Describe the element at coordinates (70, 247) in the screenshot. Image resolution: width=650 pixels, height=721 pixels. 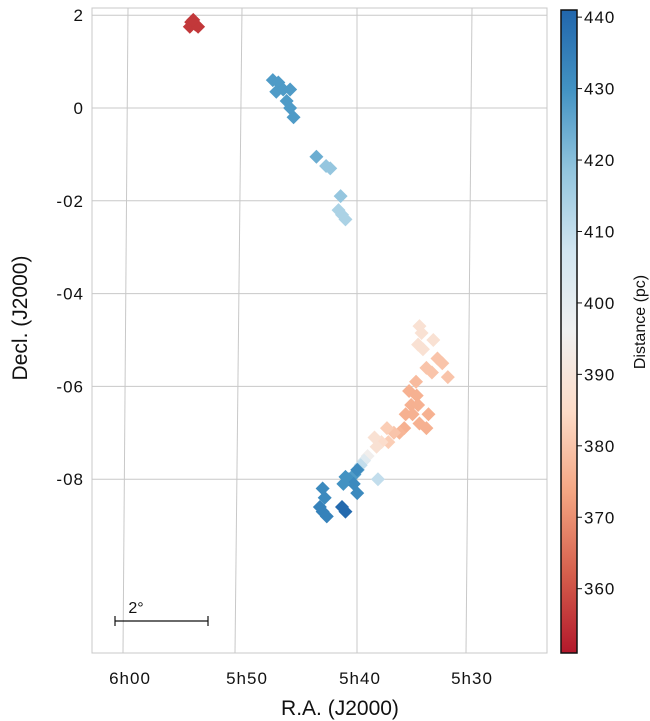
I see `y-tick-labels: 420-02-04-06-08` at that location.